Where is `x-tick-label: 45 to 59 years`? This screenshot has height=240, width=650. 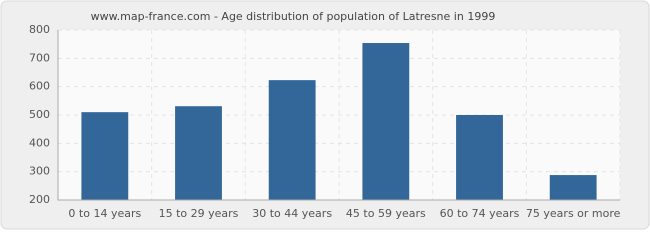
x-tick-label: 45 to 59 years is located at coordinates (386, 213).